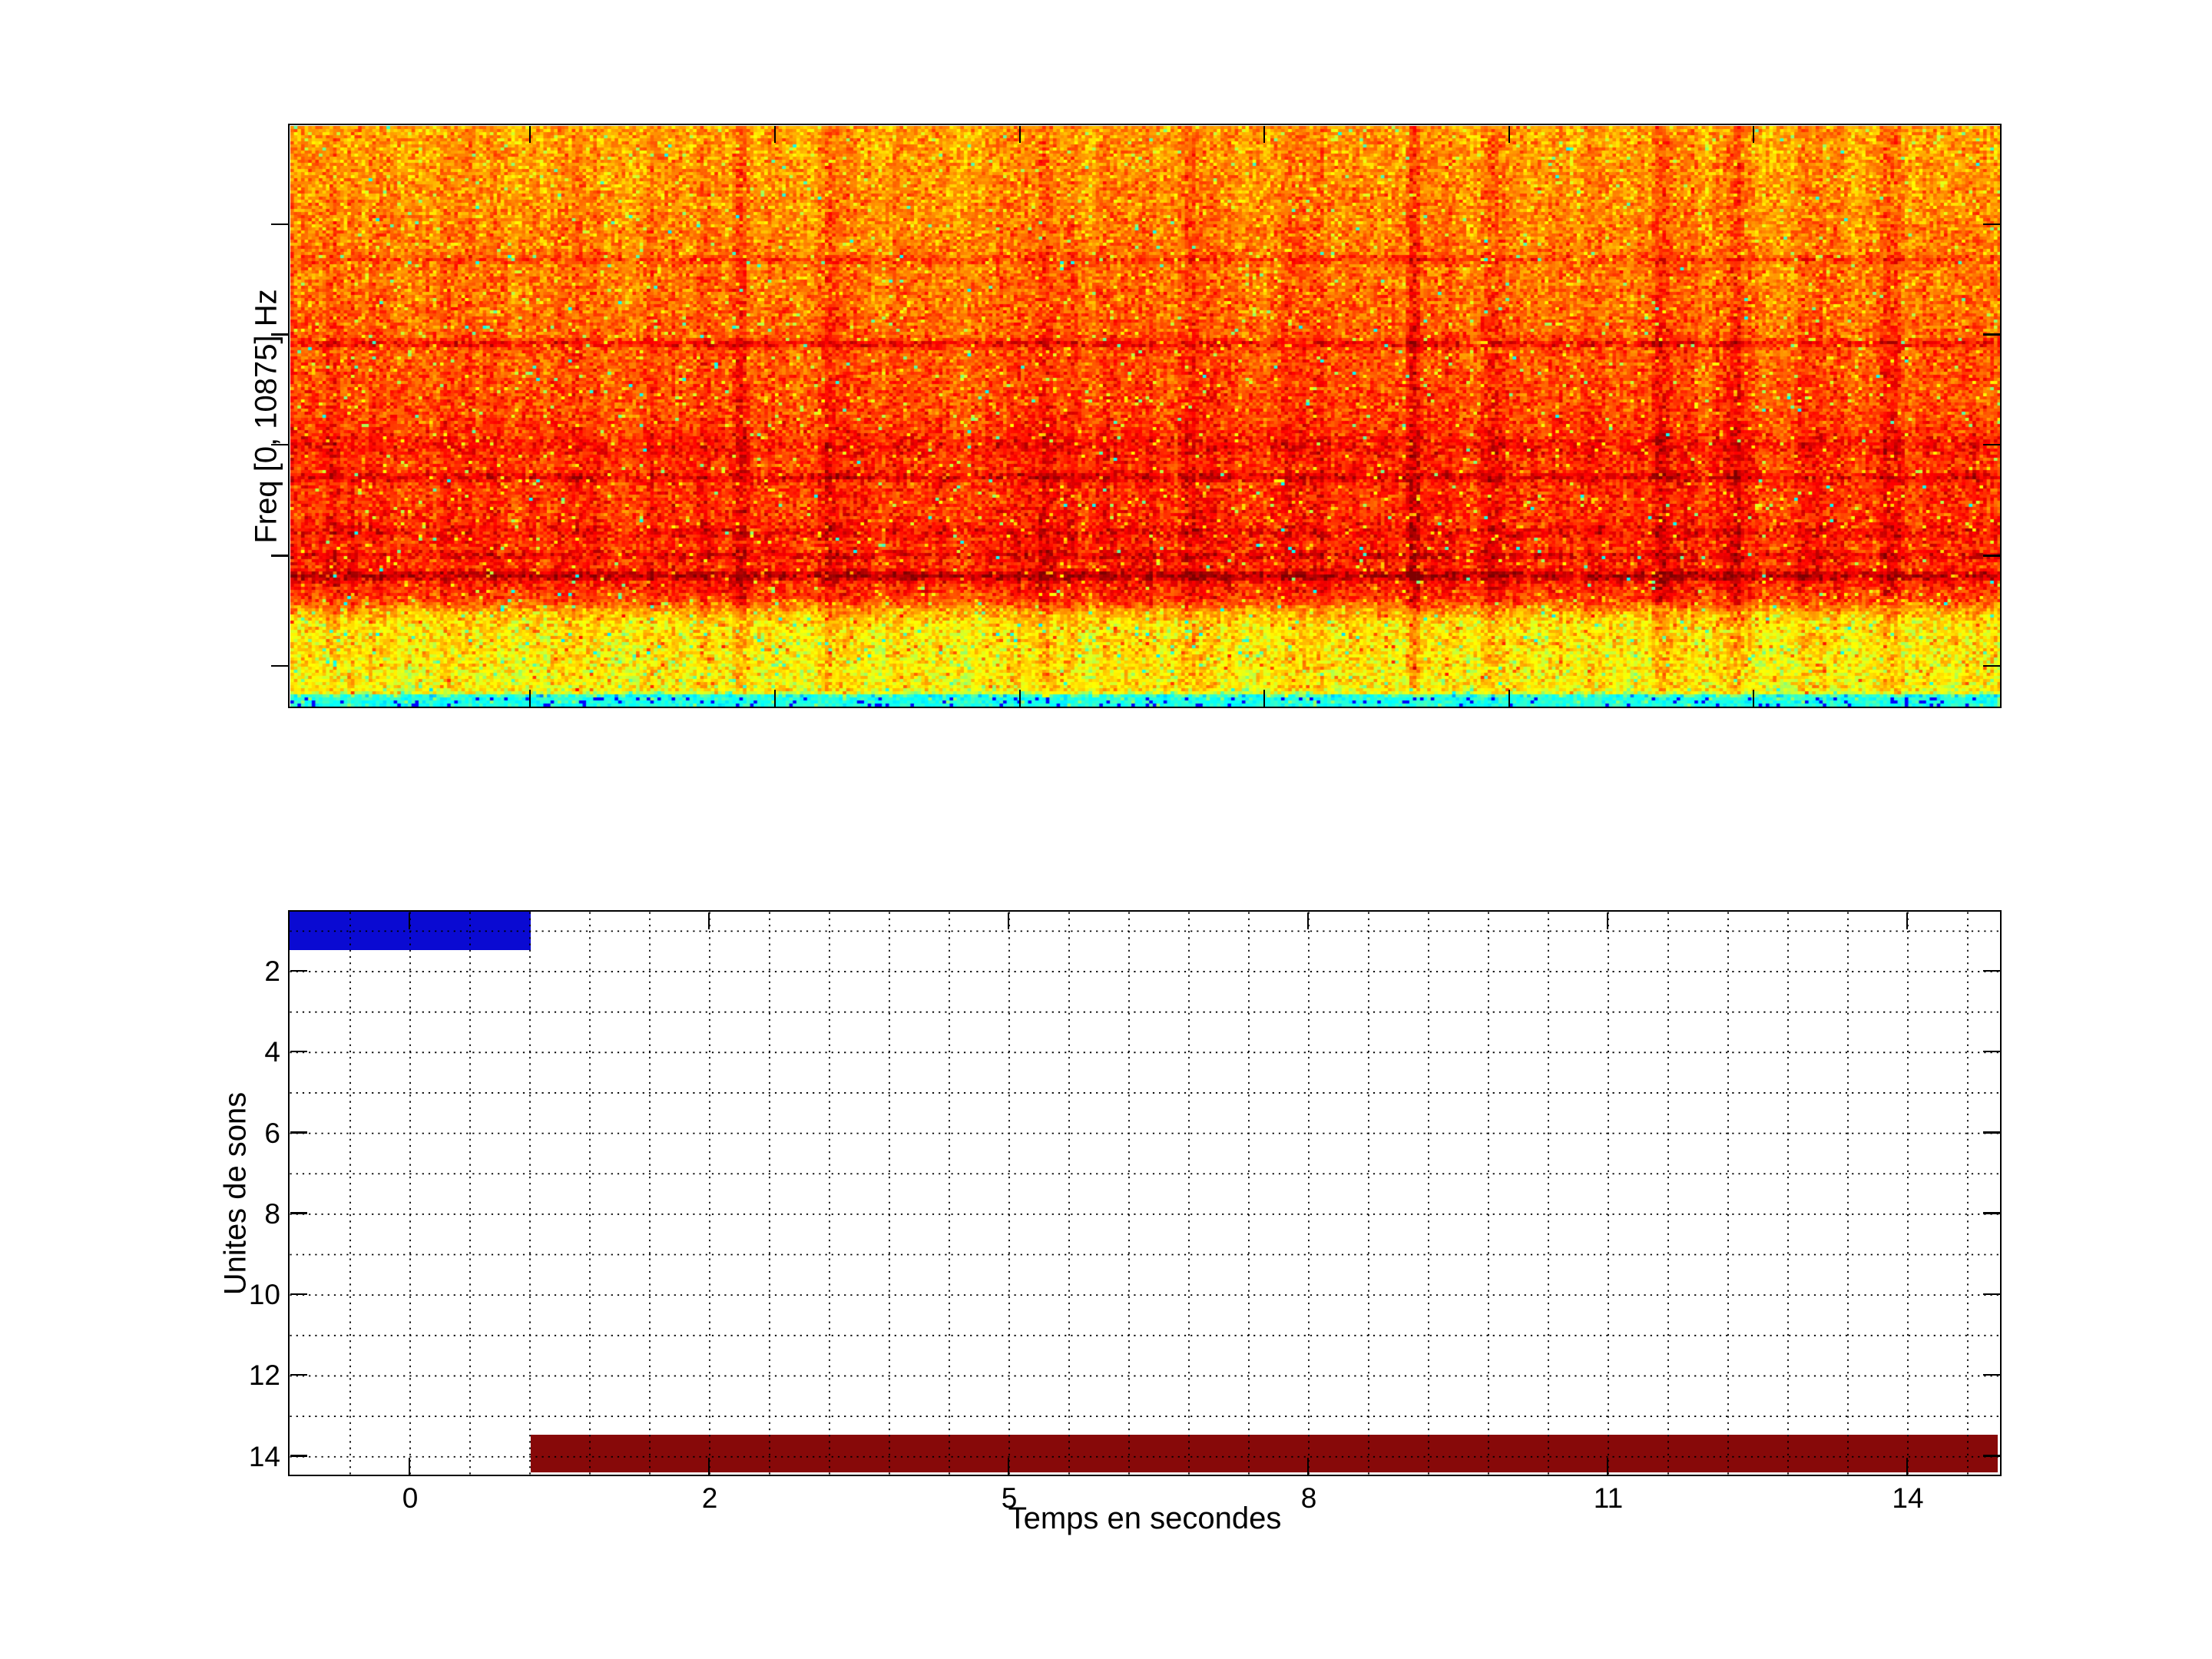  Describe the element at coordinates (411, 1498) in the screenshot. I see `x-tick-label: 0` at that location.